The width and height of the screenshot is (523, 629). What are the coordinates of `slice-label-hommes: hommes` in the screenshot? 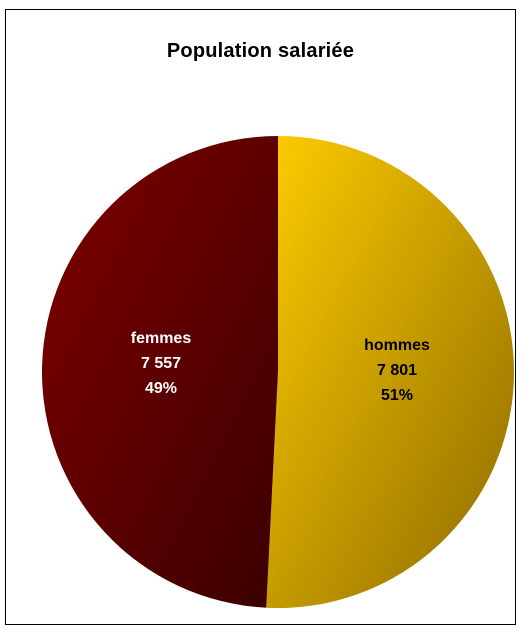 It's located at (397, 345).